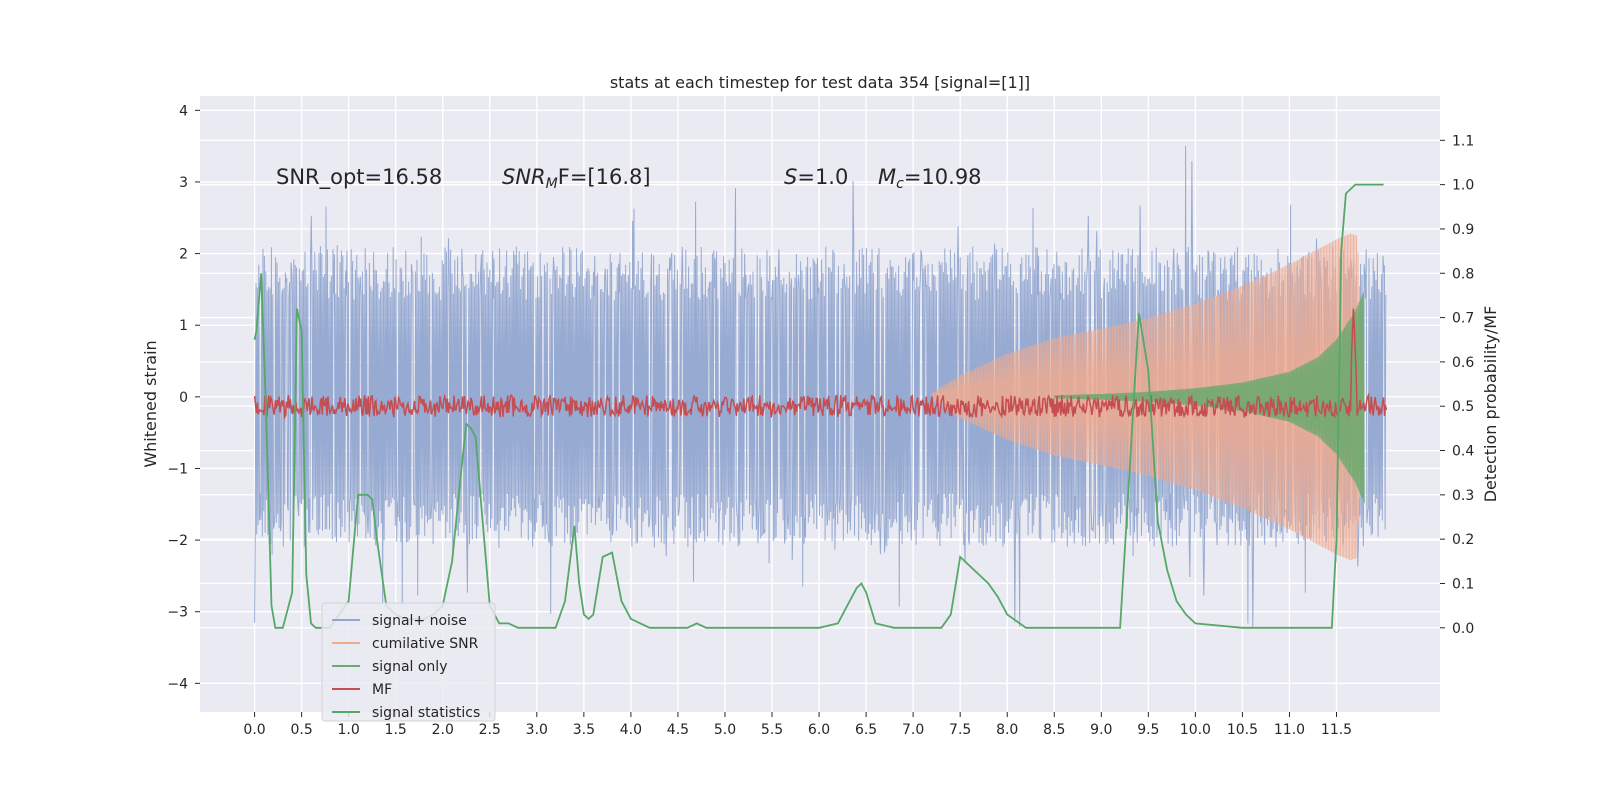 The width and height of the screenshot is (1600, 800). Describe the element at coordinates (820, 364) in the screenshot. I see `series-mf` at that location.